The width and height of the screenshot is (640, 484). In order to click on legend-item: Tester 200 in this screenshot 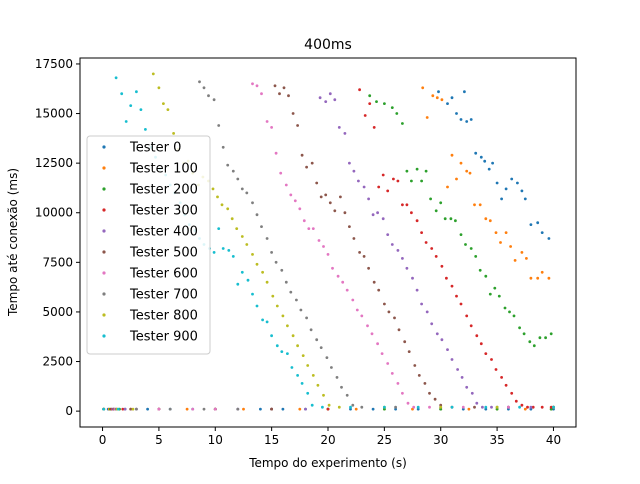, I will do `click(150, 190)`.